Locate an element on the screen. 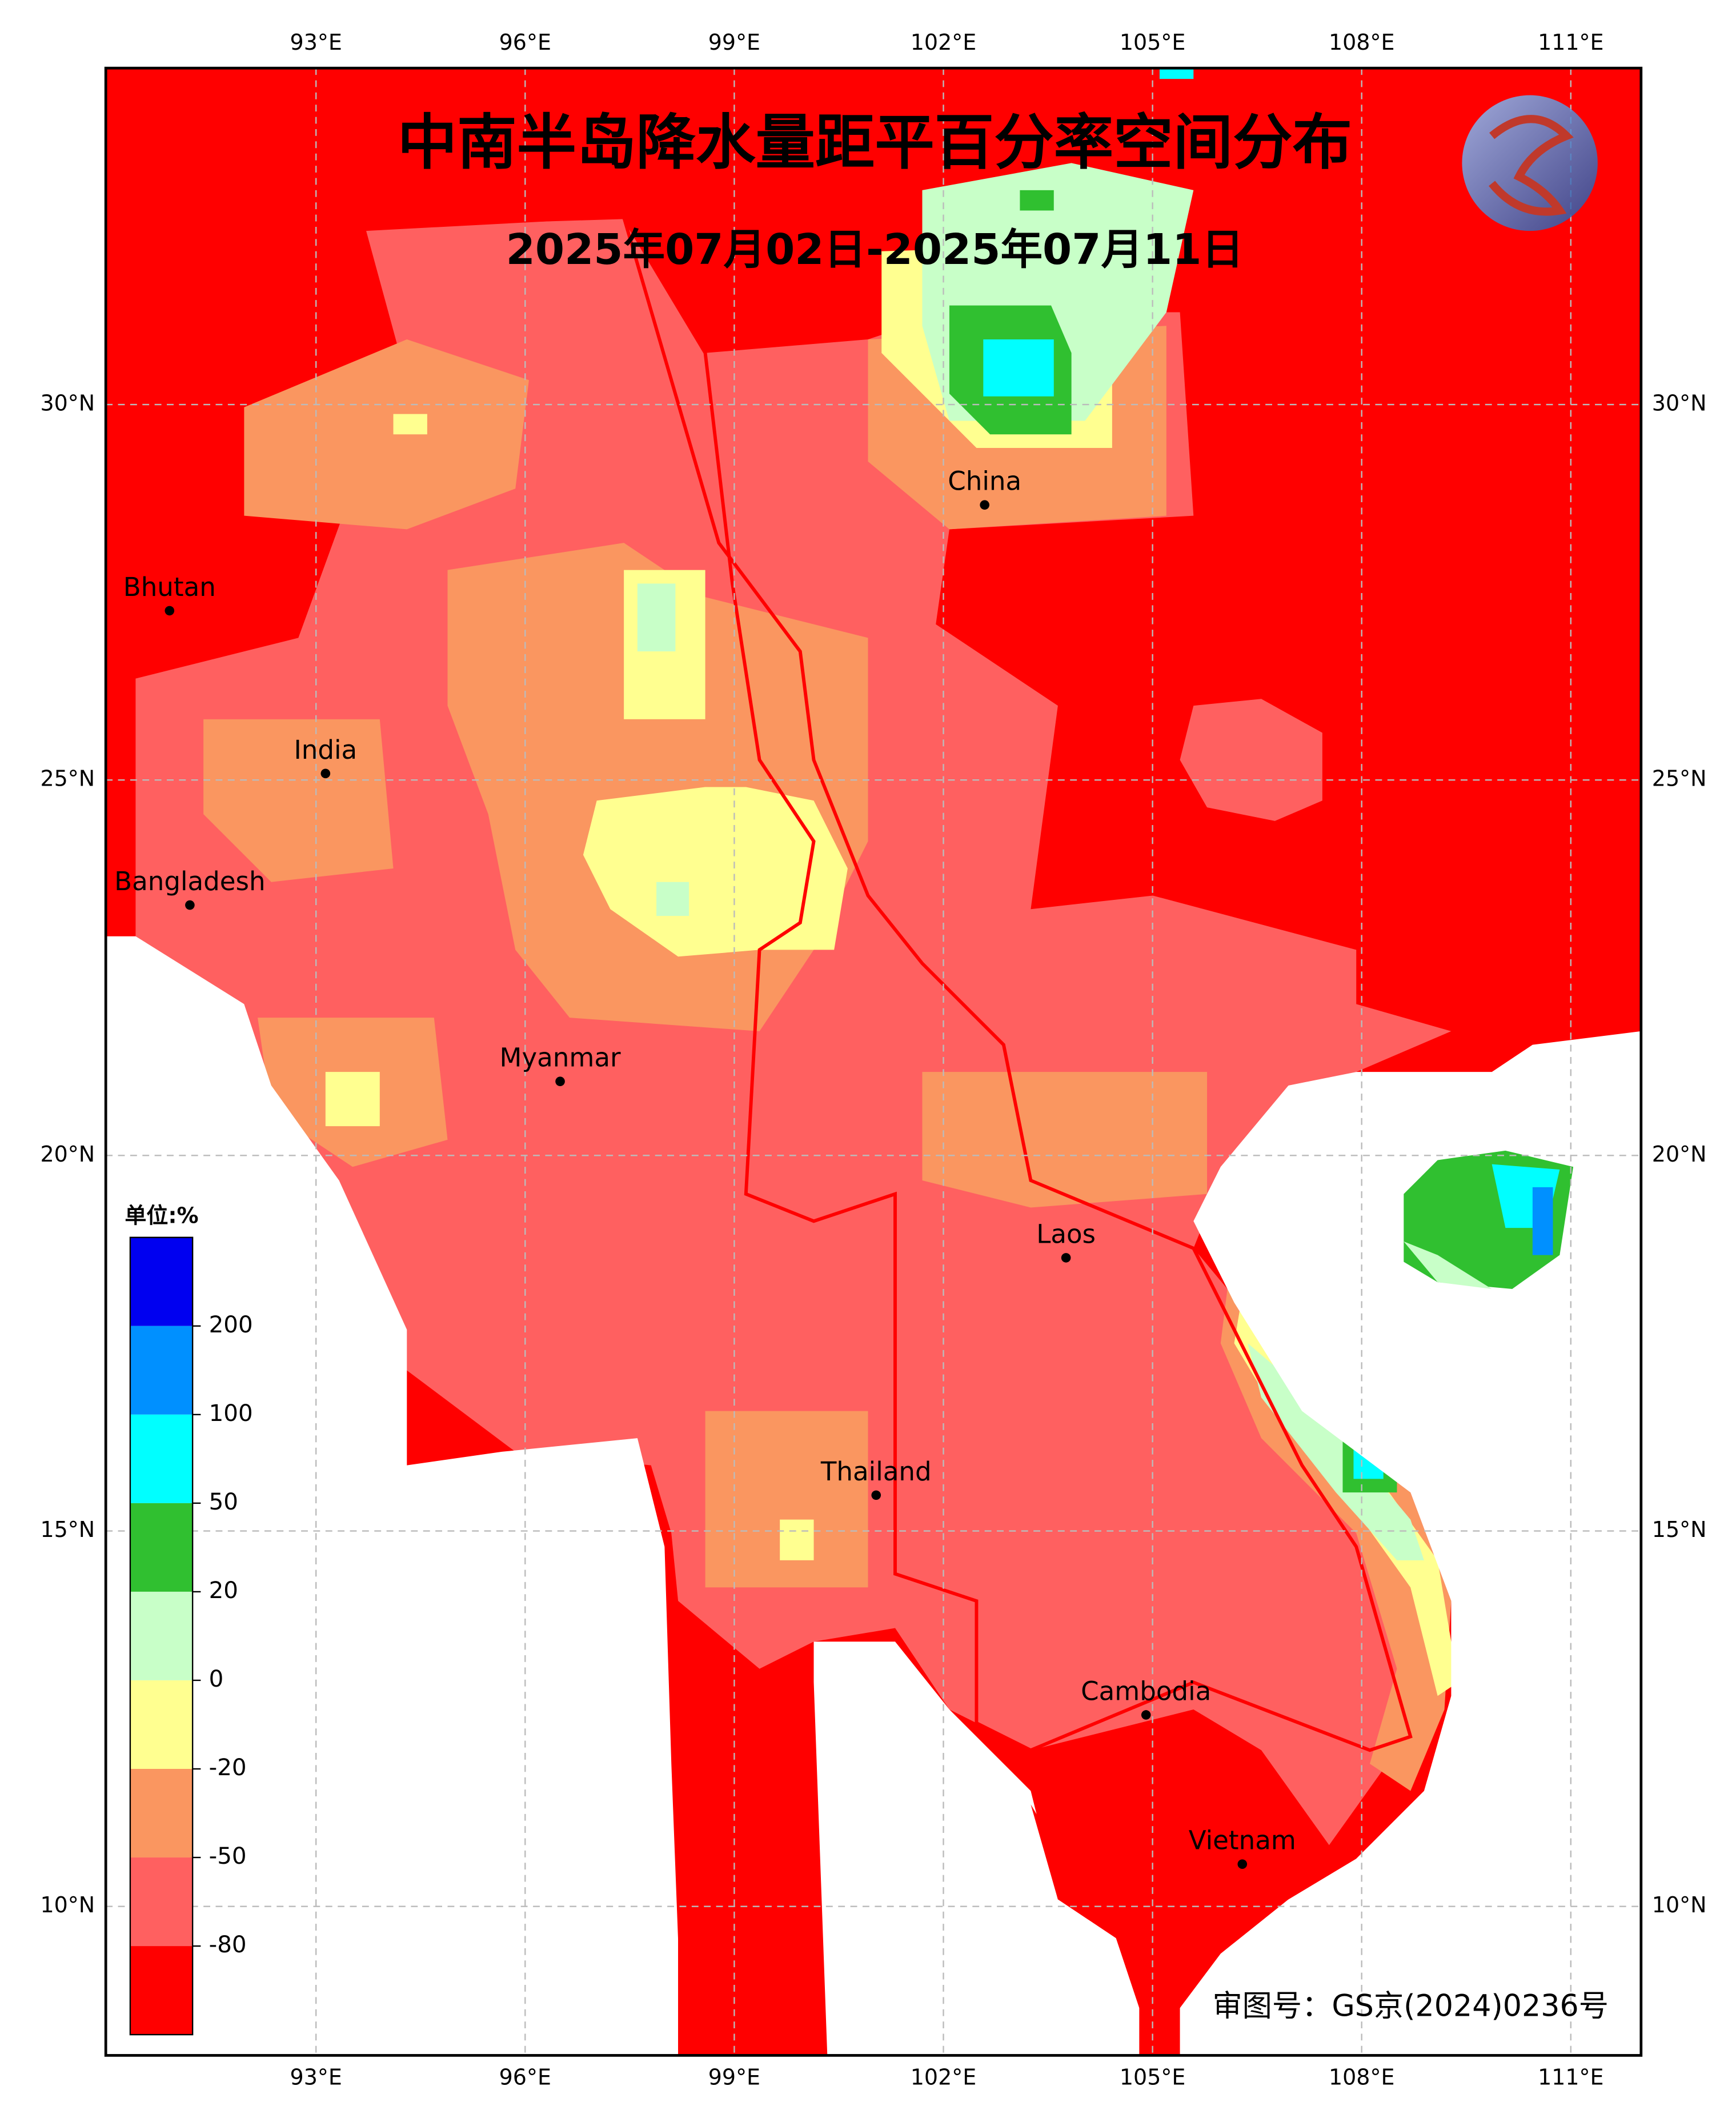  place-label: Vietnam is located at coordinates (1242, 1840).